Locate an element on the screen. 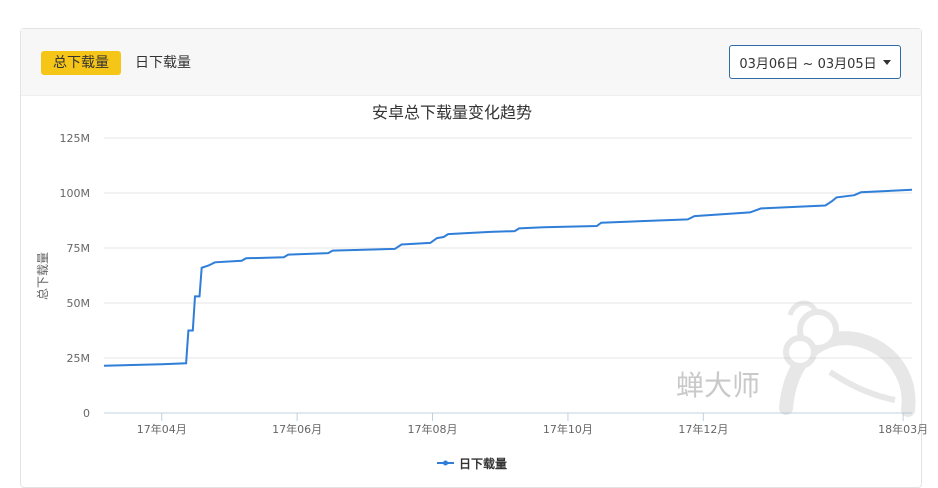 This screenshot has height=488, width=938. x-tick-label: 17年04月 is located at coordinates (162, 429).